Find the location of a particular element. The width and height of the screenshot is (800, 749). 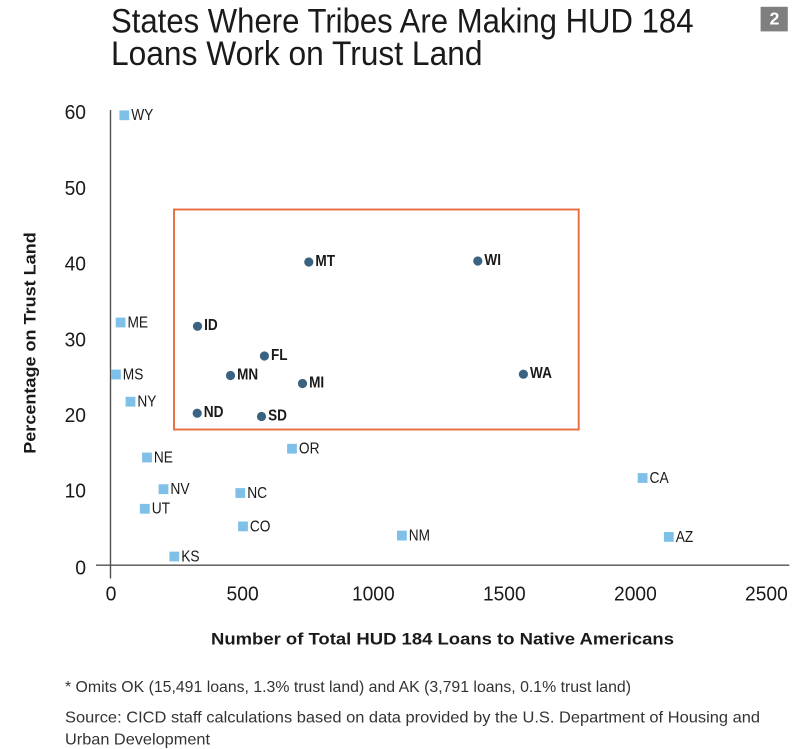

svg-text: ME is located at coordinates (138, 322).